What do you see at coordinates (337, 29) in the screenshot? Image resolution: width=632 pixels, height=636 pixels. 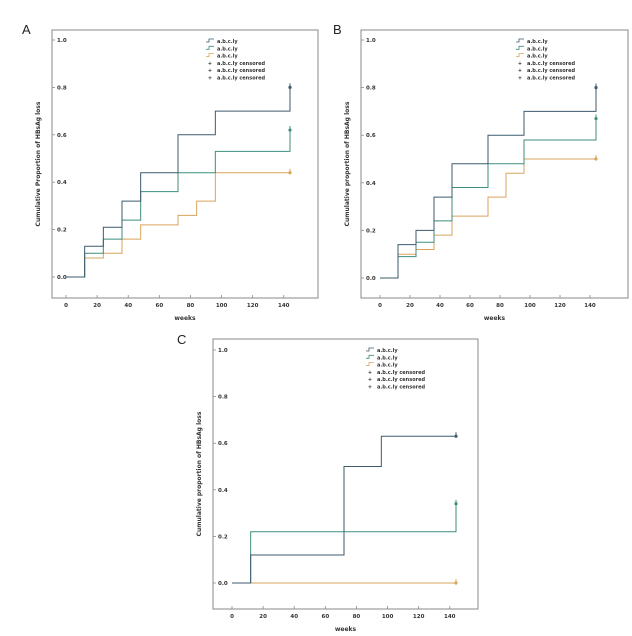 I see `panel-letter-b: B` at bounding box center [337, 29].